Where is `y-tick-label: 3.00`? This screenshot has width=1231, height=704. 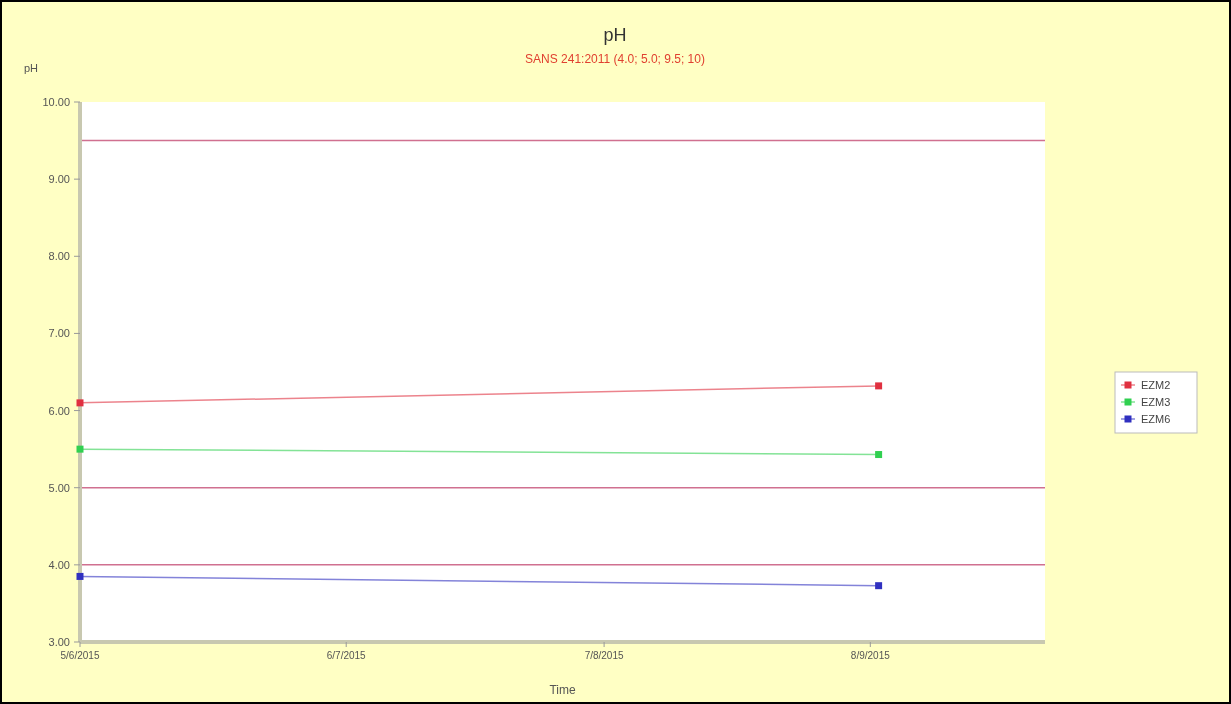 y-tick-label: 3.00 is located at coordinates (59, 642).